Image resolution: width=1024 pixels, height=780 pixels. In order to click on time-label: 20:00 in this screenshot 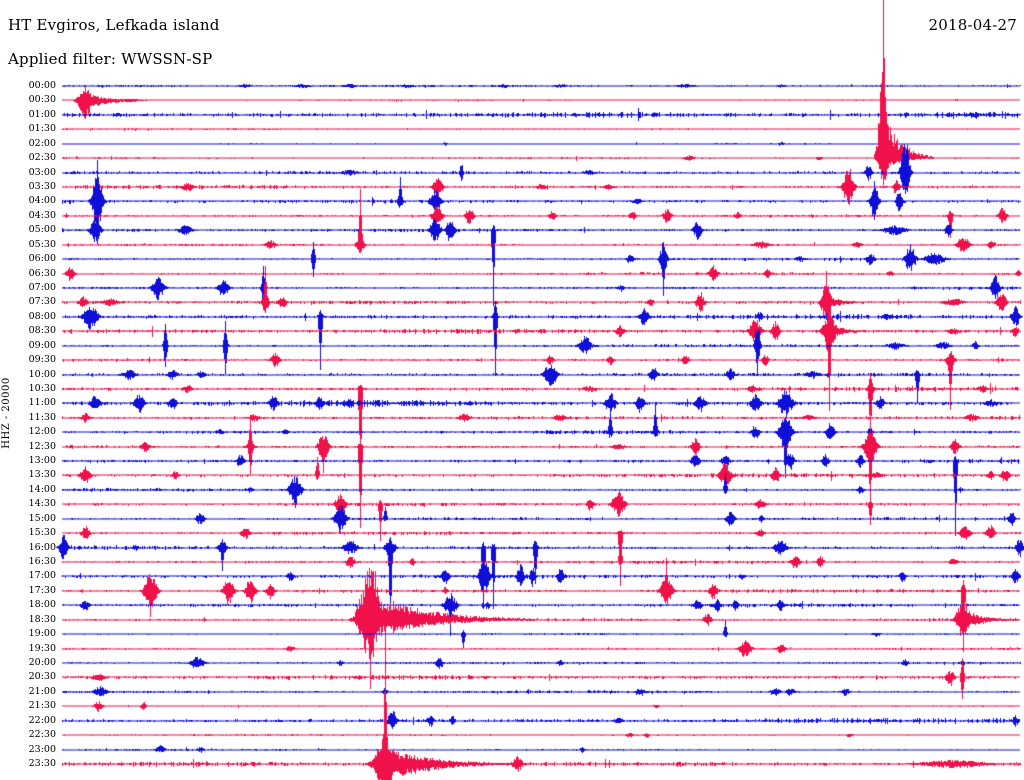, I will do `click(42, 662)`.